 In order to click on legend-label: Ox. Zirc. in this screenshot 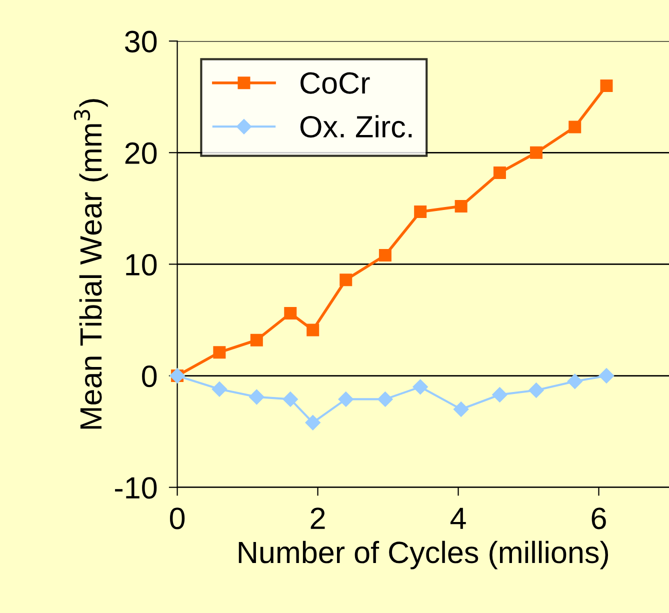, I will do `click(356, 126)`.